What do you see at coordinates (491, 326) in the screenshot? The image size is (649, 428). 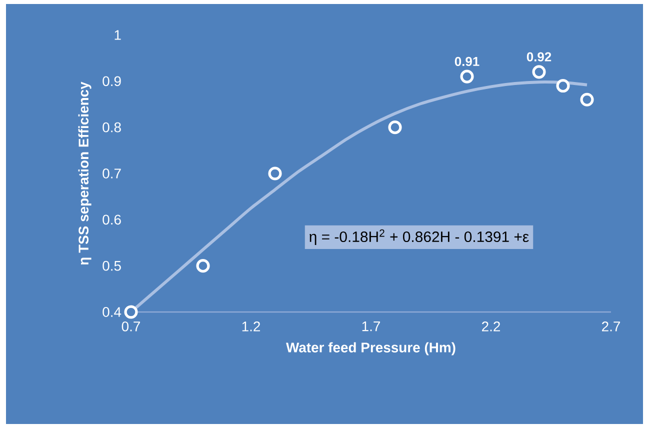 I see `x-tick-label: 2.2` at bounding box center [491, 326].